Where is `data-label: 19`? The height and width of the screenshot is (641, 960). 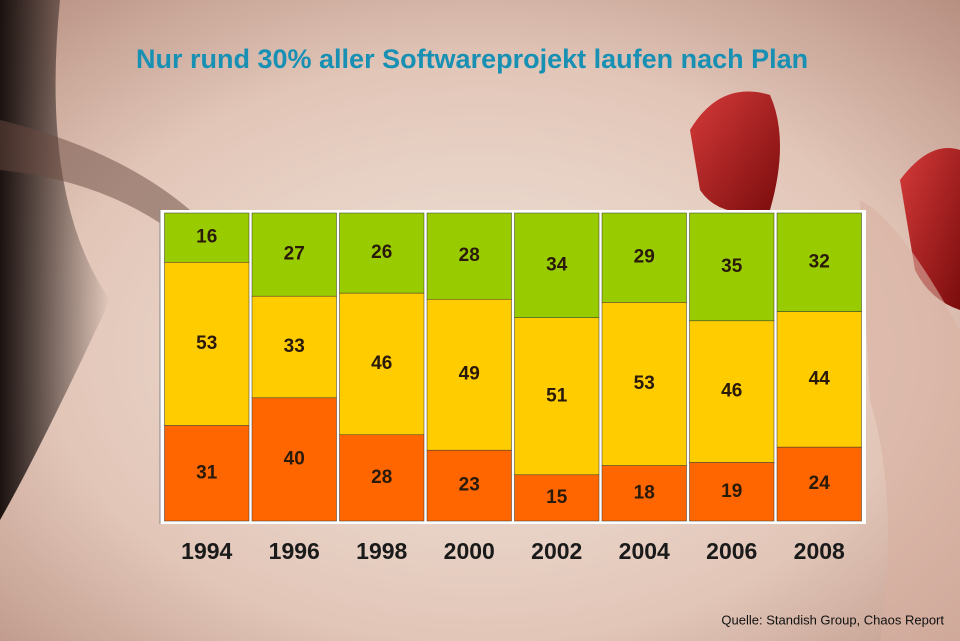 data-label: 19 is located at coordinates (731, 491).